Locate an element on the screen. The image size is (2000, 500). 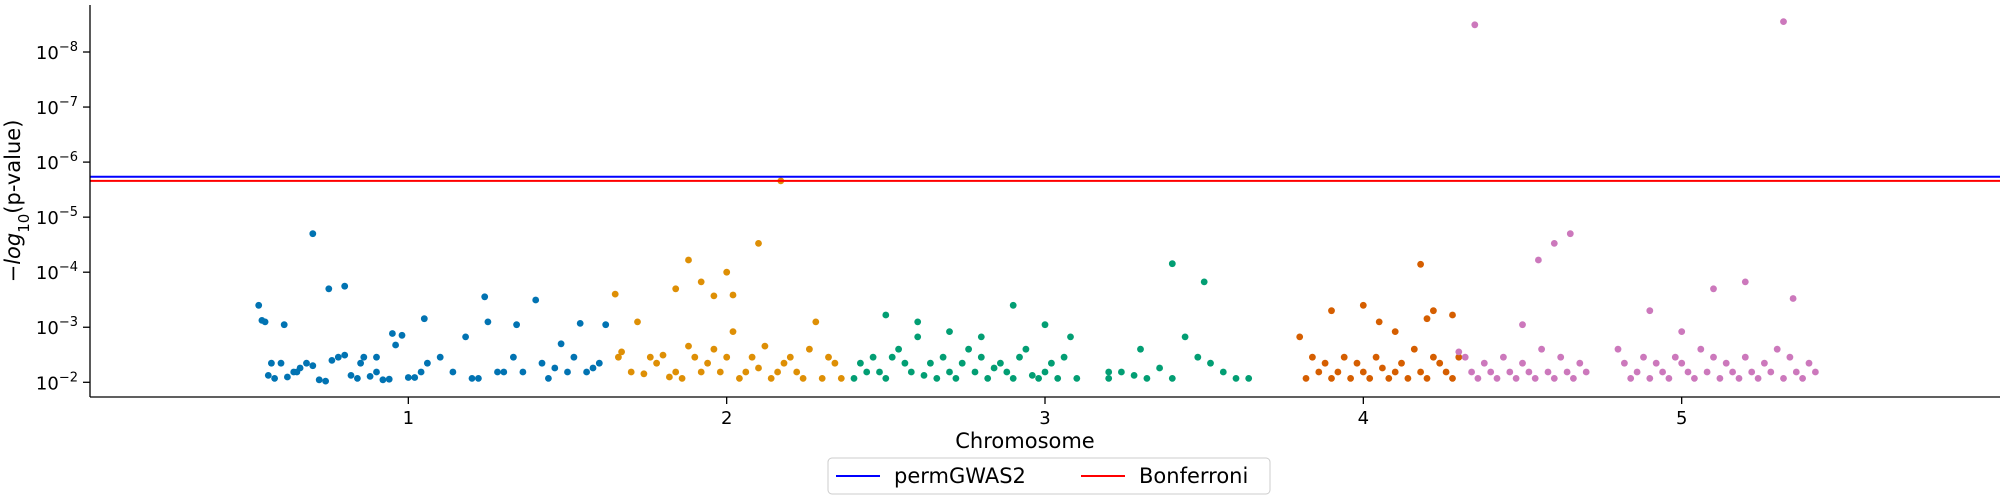
x-ticks: 1 2 3 4 5 is located at coordinates (1045, 413).